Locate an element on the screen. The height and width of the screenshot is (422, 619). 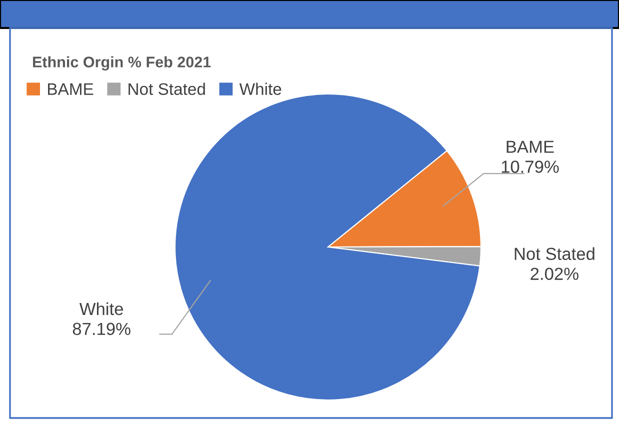
data-label: 10.79% is located at coordinates (530, 166).